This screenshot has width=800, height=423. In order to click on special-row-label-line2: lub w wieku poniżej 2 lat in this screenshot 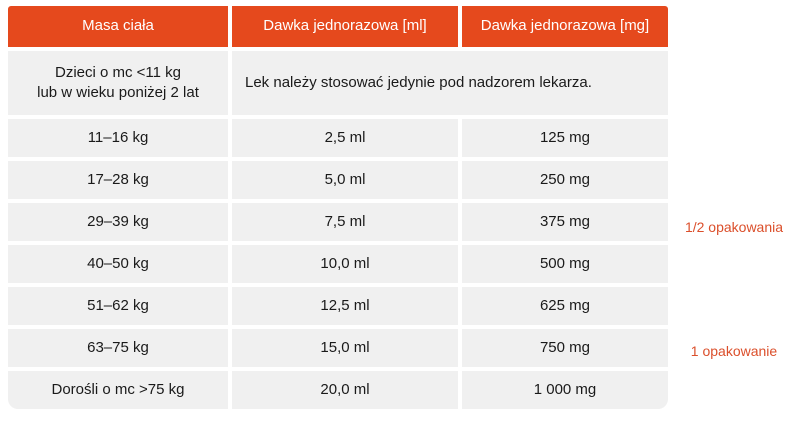, I will do `click(118, 92)`.